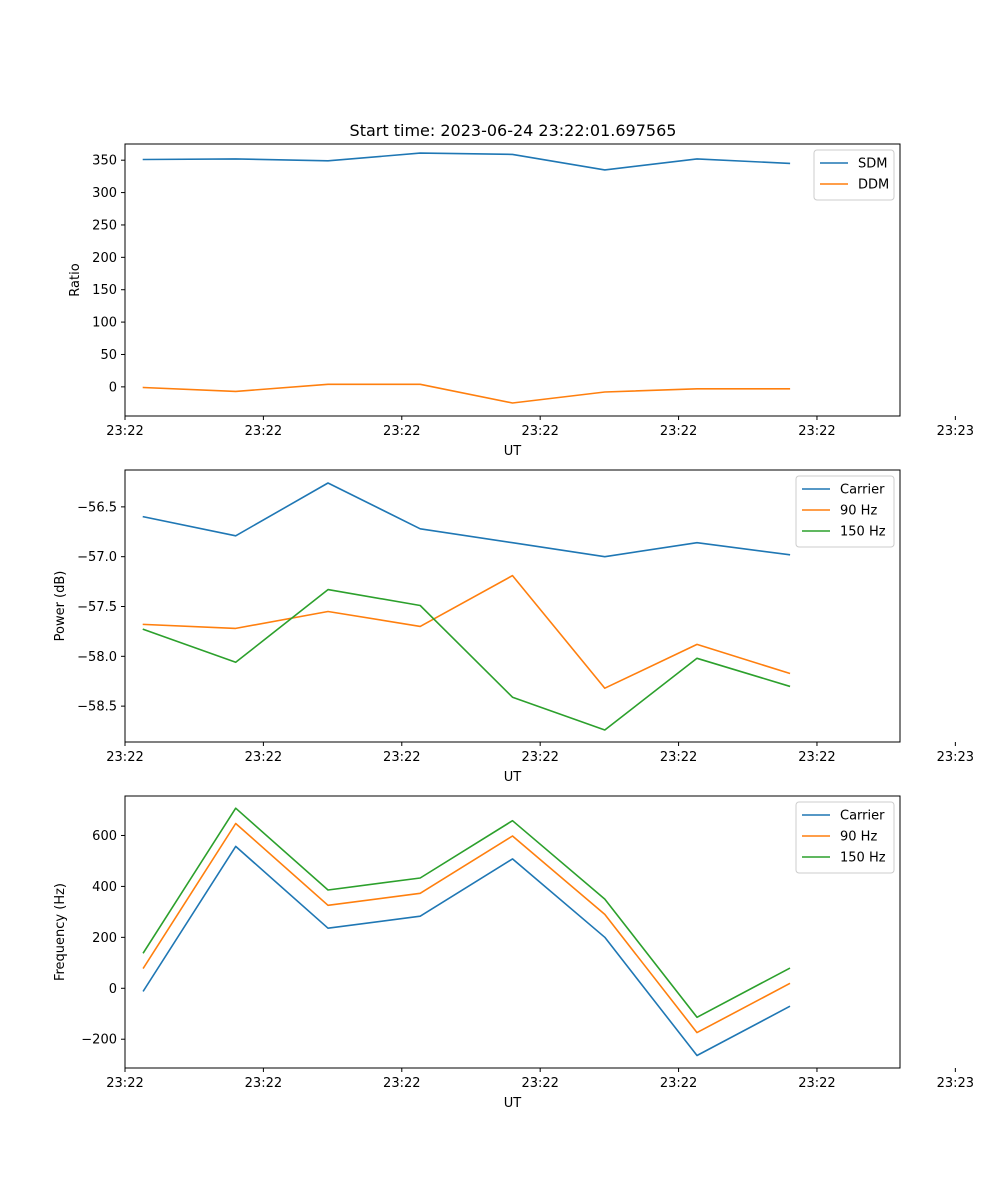  Describe the element at coordinates (104, 290) in the screenshot. I see `y-tick-label: 150` at that location.